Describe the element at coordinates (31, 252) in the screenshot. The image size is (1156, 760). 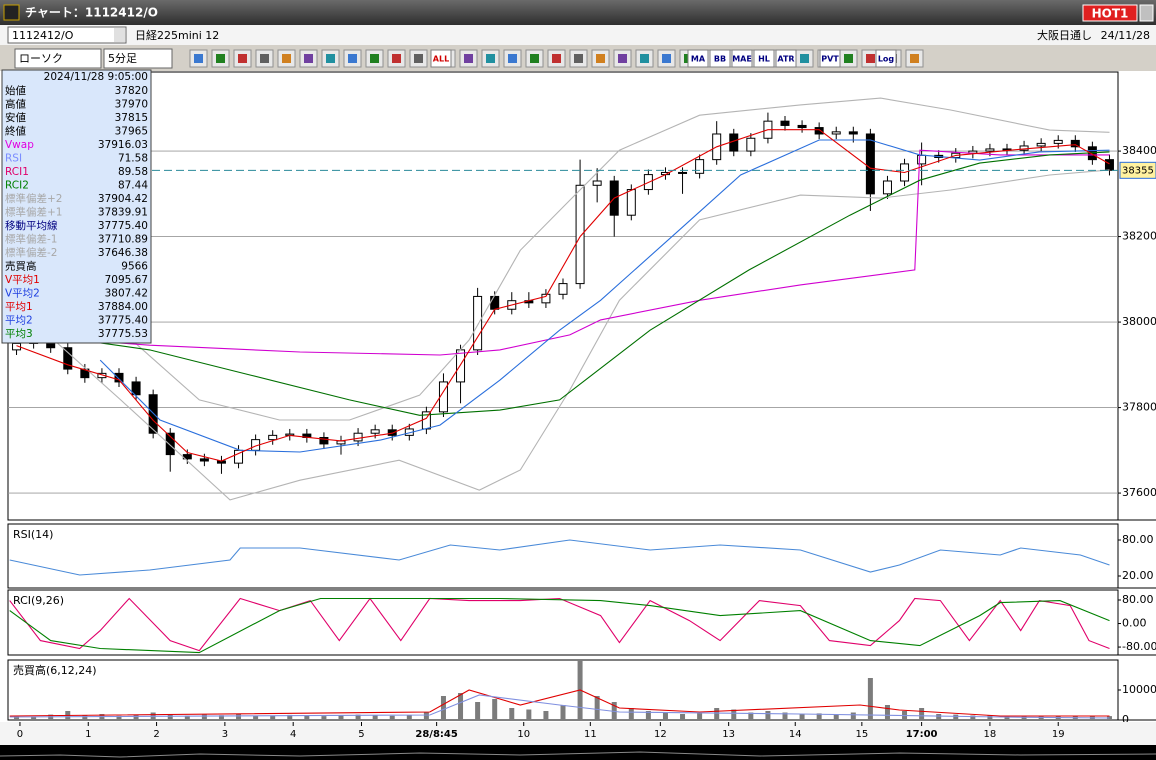
I see `info-label: 標準偏差-2` at that location.